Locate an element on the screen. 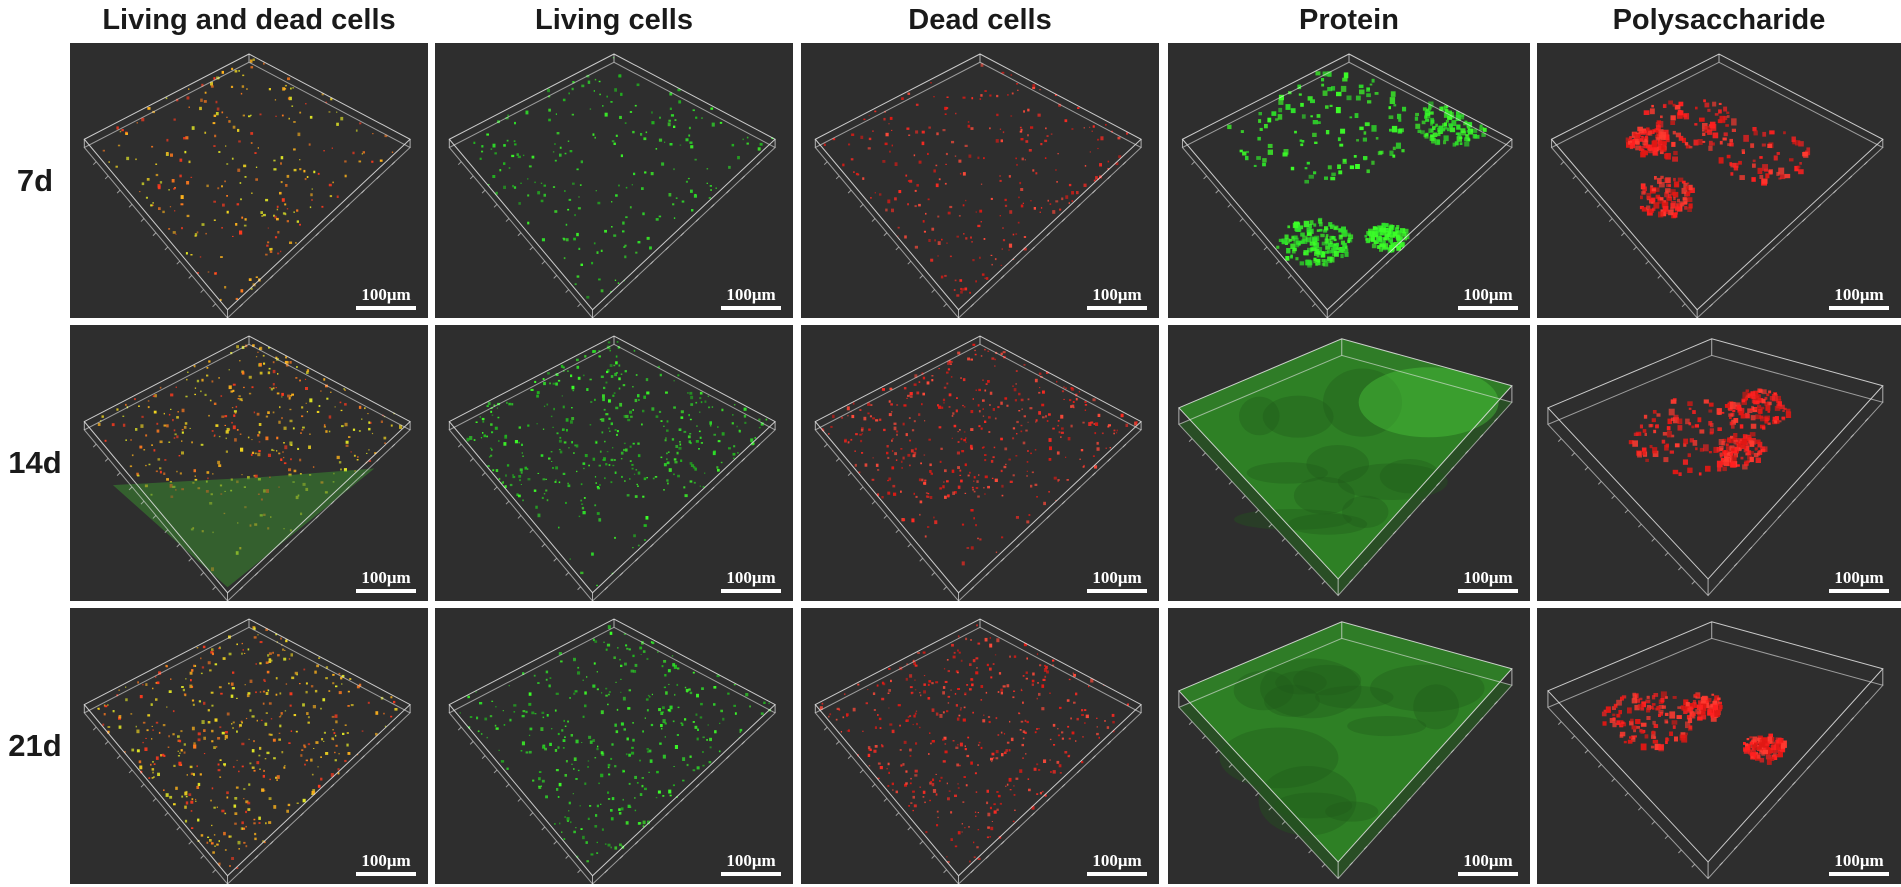 This screenshot has height=887, width=1901. bounding-box-top is located at coordinates (1715, 459).